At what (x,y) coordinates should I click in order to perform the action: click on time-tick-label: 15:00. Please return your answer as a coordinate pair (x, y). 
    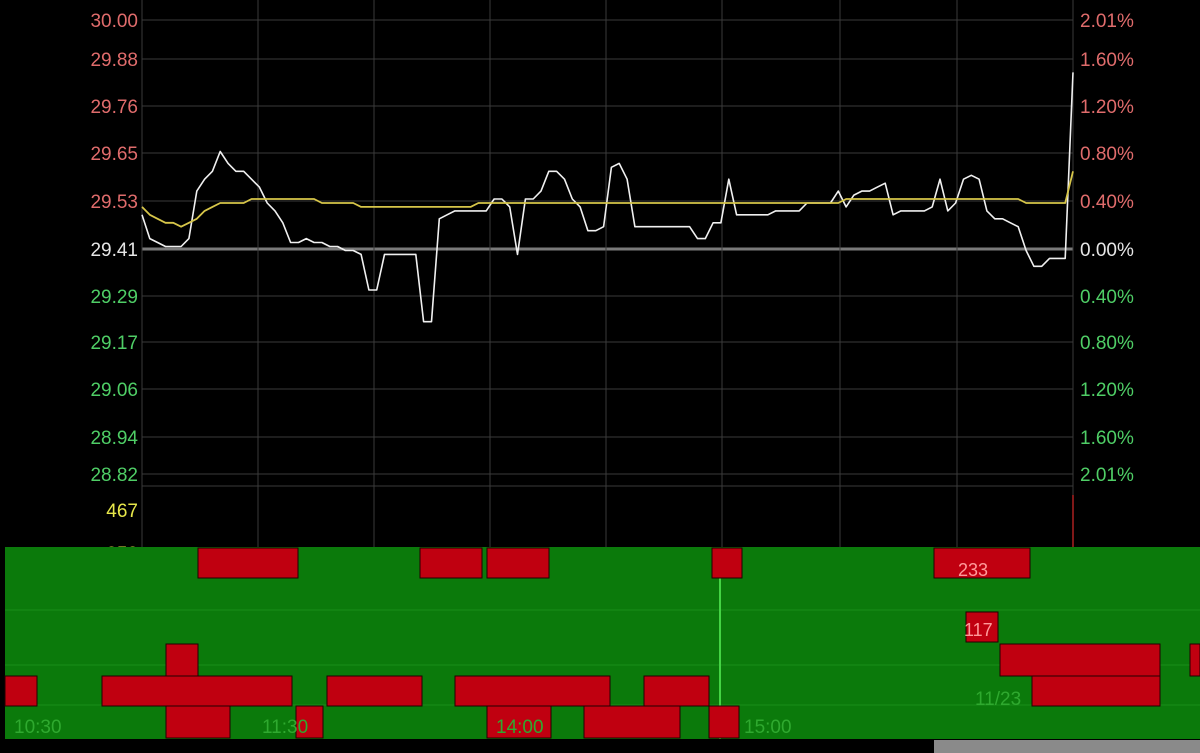
    Looking at the image, I should click on (768, 727).